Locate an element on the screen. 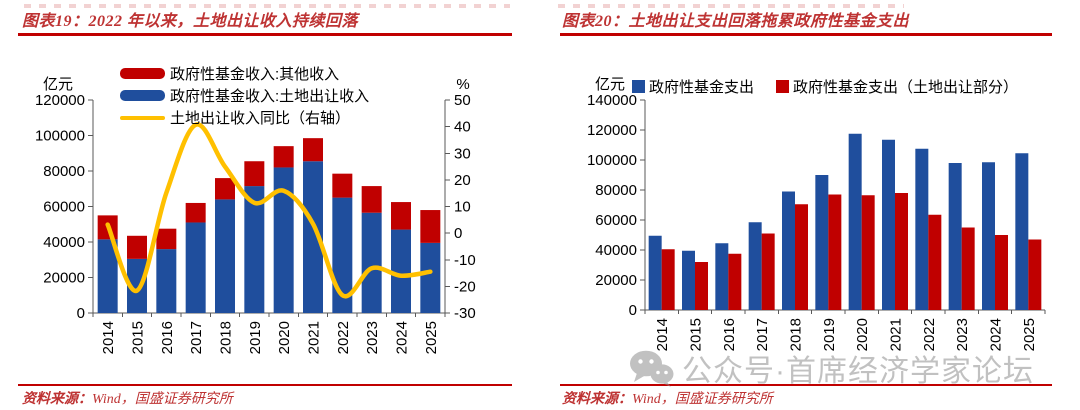 The image size is (1080, 410). bar-2022-other-income is located at coordinates (342, 185).